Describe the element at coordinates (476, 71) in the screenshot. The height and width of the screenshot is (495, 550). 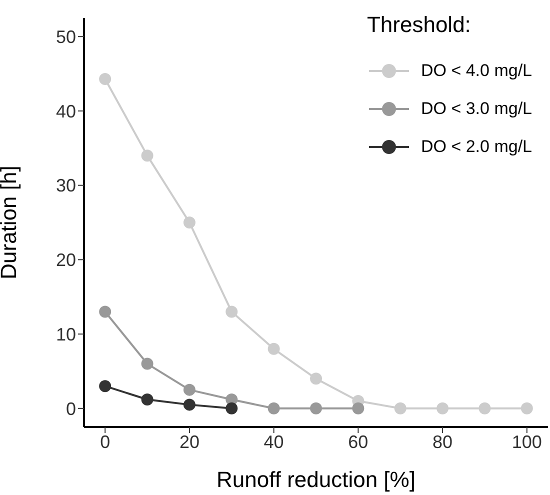
I see `legend-label: DO < 4.0 mg/L` at that location.